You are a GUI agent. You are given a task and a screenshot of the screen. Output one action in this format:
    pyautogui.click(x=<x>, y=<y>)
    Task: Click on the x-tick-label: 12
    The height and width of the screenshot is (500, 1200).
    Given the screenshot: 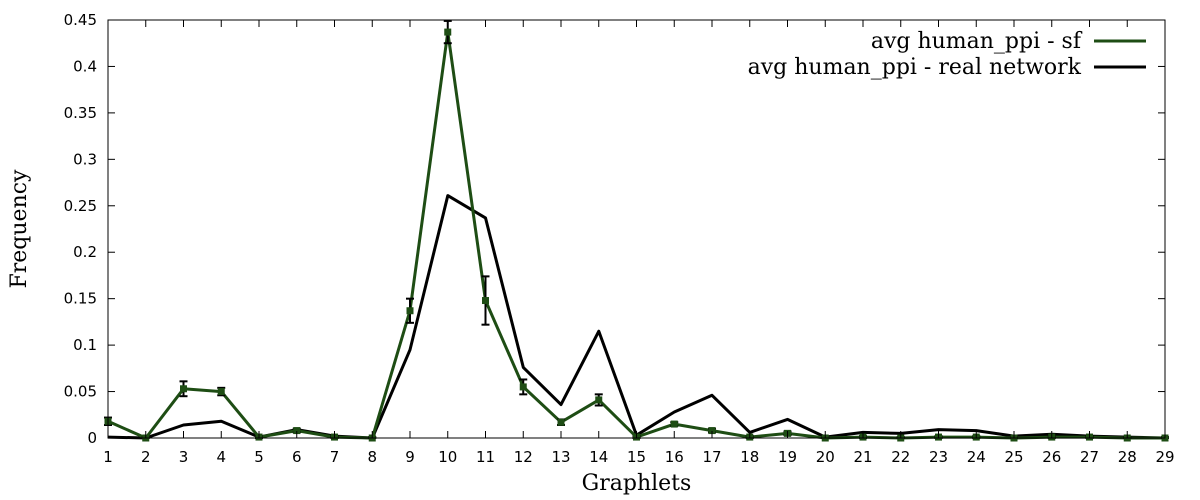 What is the action you would take?
    pyautogui.click(x=523, y=457)
    